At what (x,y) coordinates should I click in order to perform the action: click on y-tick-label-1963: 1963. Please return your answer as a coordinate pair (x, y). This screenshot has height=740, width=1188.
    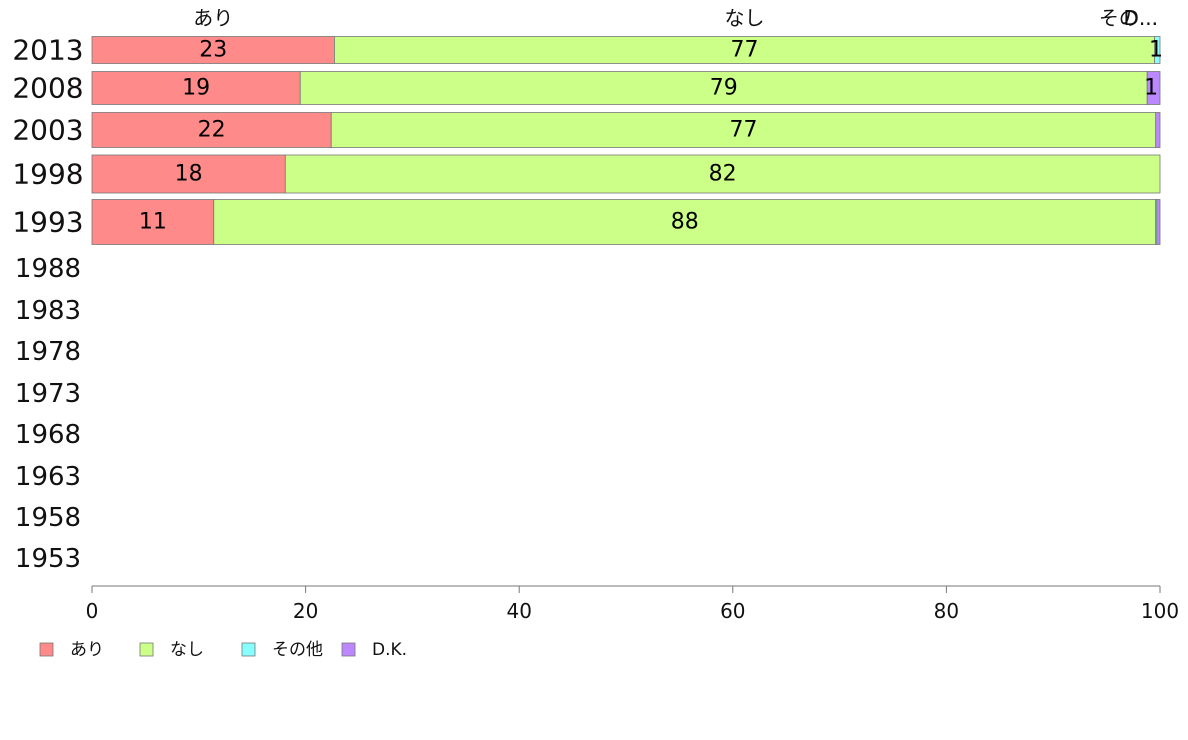
    Looking at the image, I should click on (48, 477).